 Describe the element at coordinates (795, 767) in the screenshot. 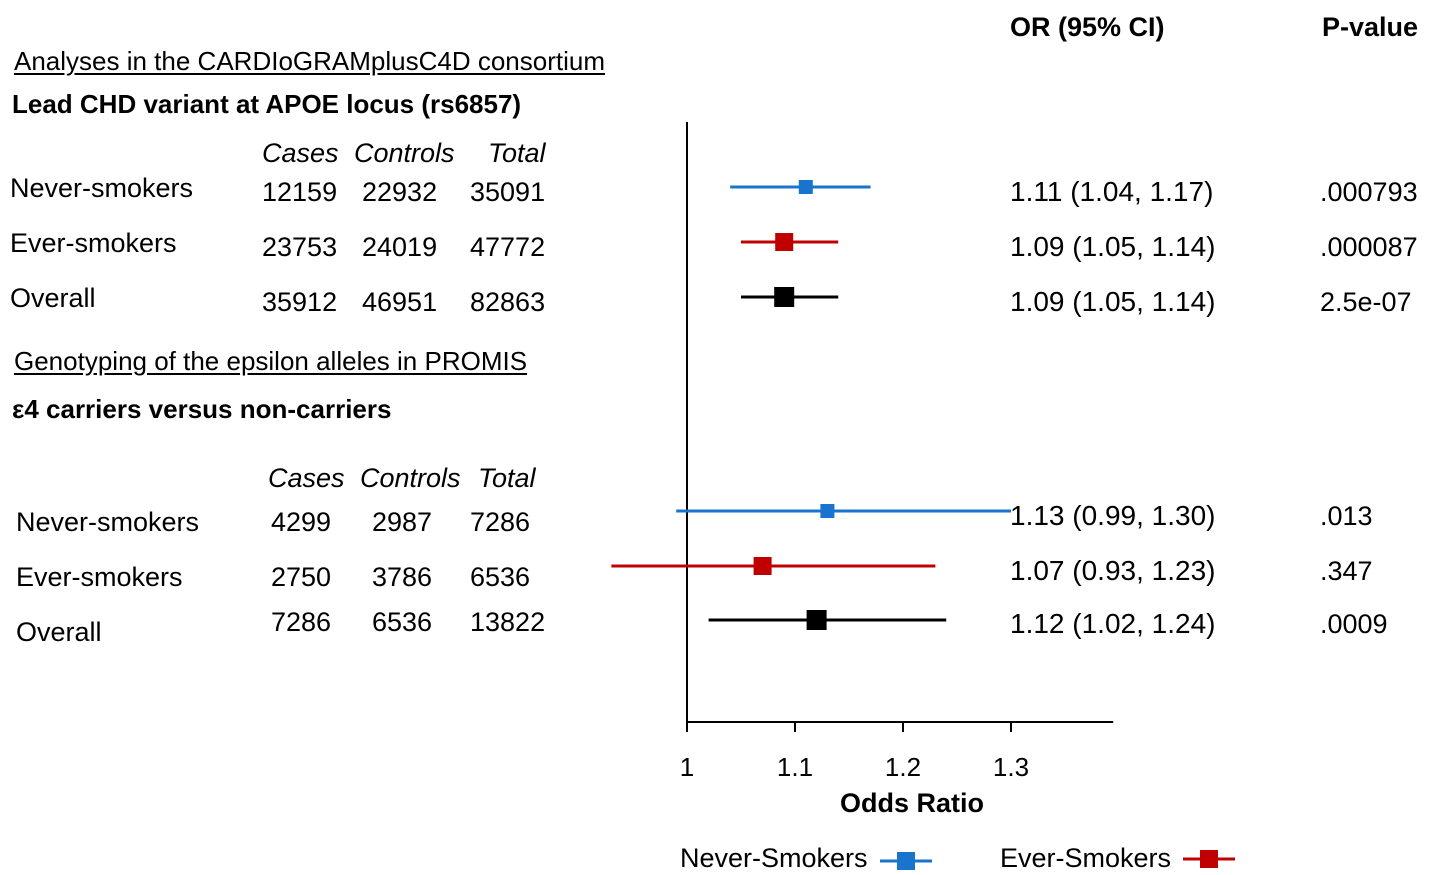

I see `x-tick-label: 1.1` at that location.